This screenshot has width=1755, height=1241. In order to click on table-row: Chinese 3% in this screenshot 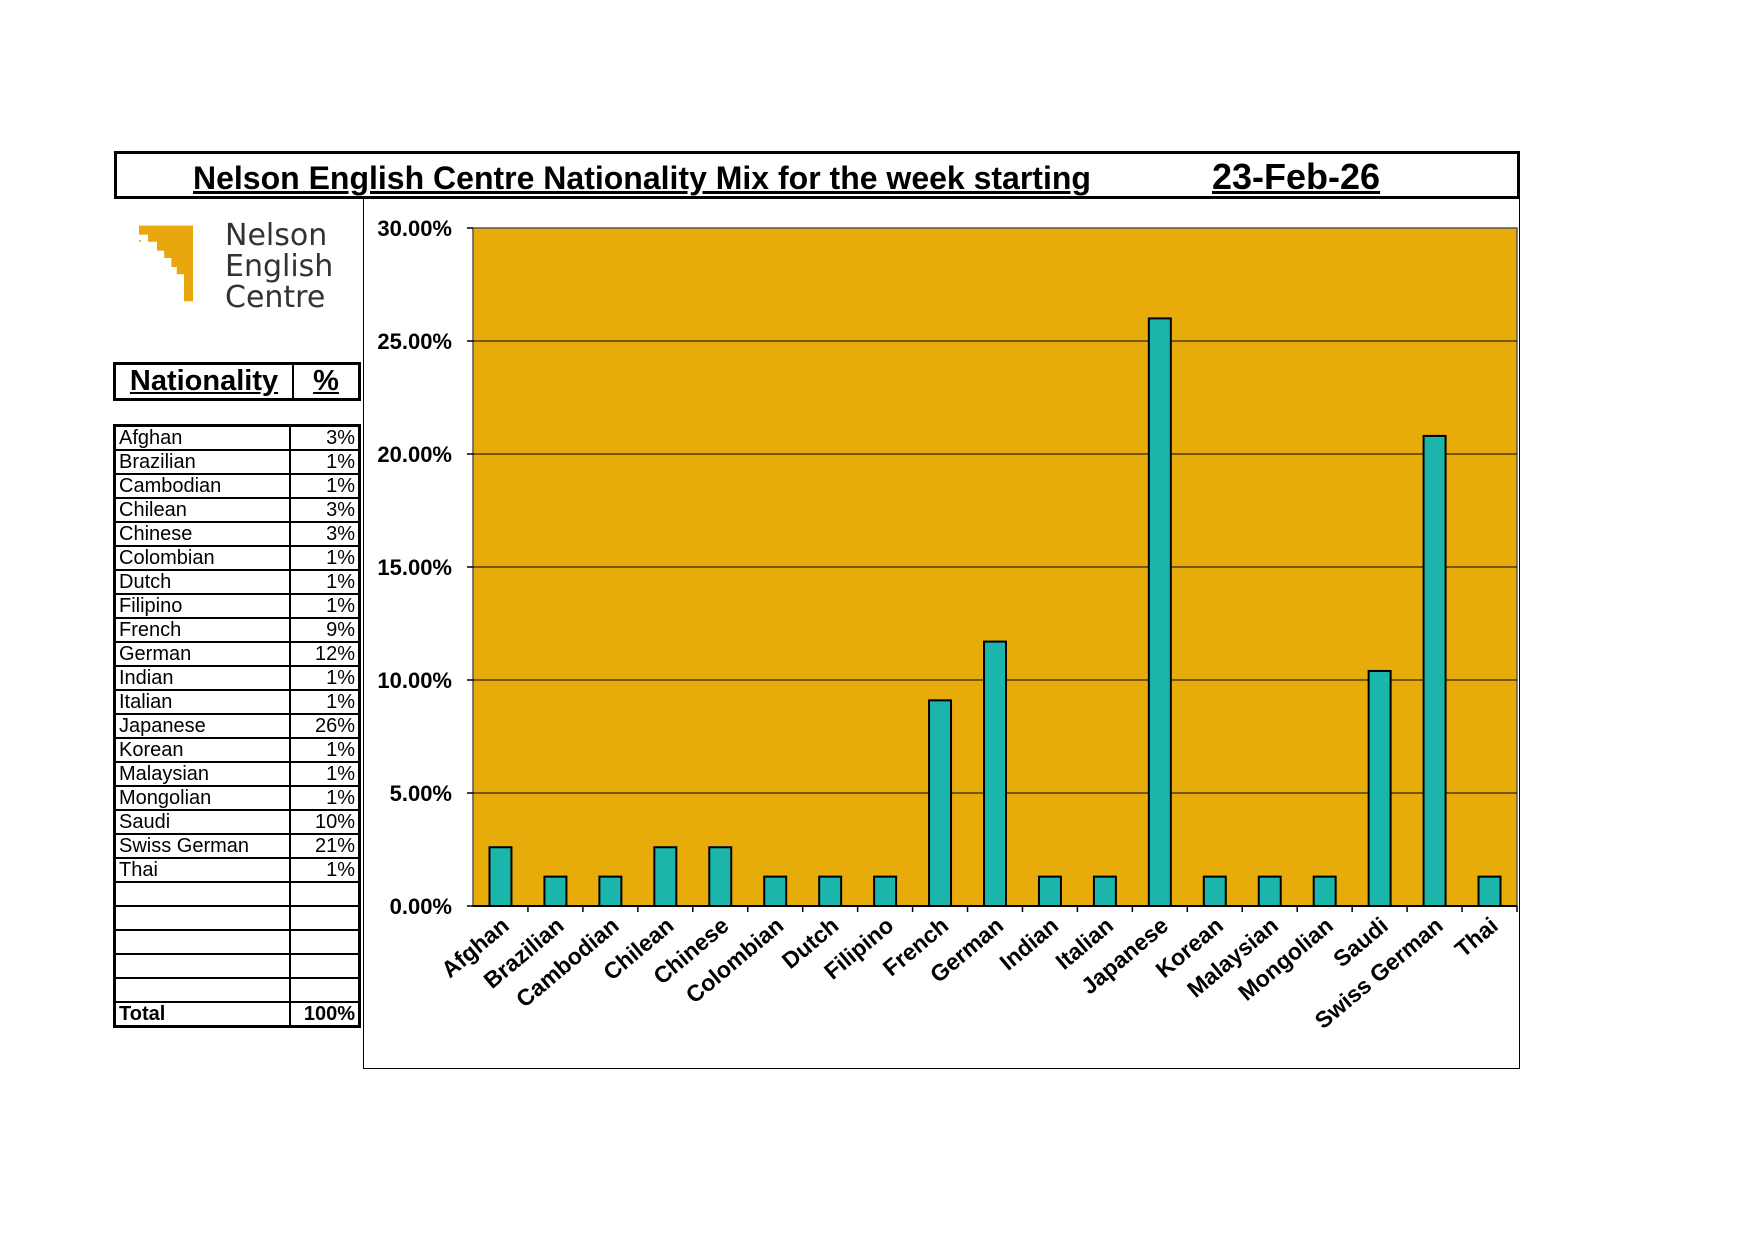, I will do `click(237, 534)`.